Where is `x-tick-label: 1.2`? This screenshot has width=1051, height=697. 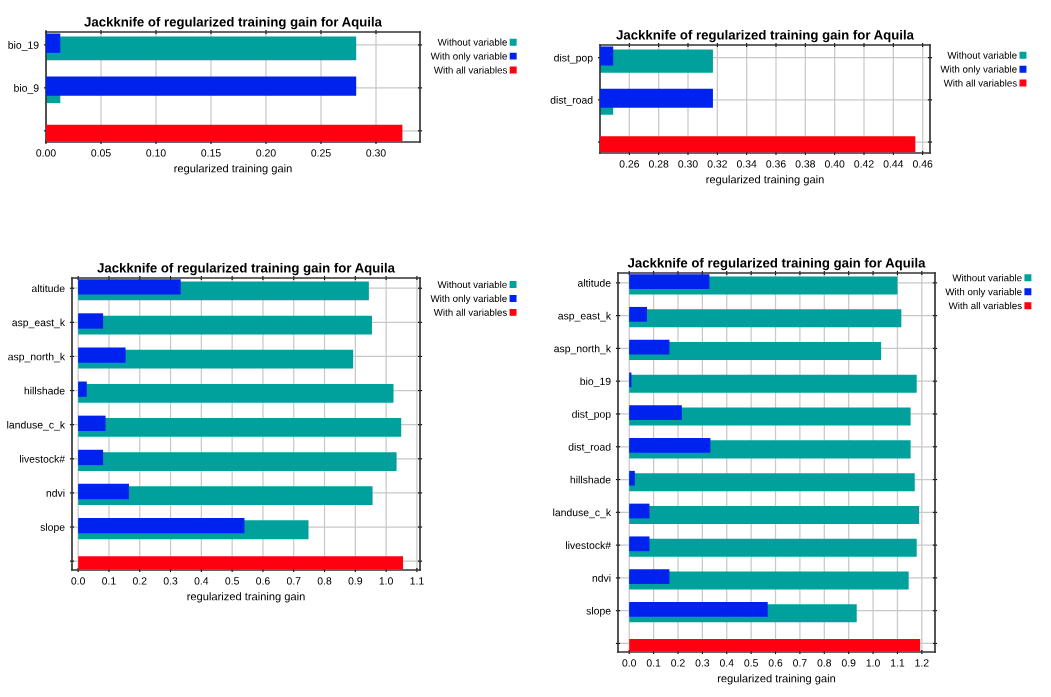 x-tick-label: 1.2 is located at coordinates (922, 663).